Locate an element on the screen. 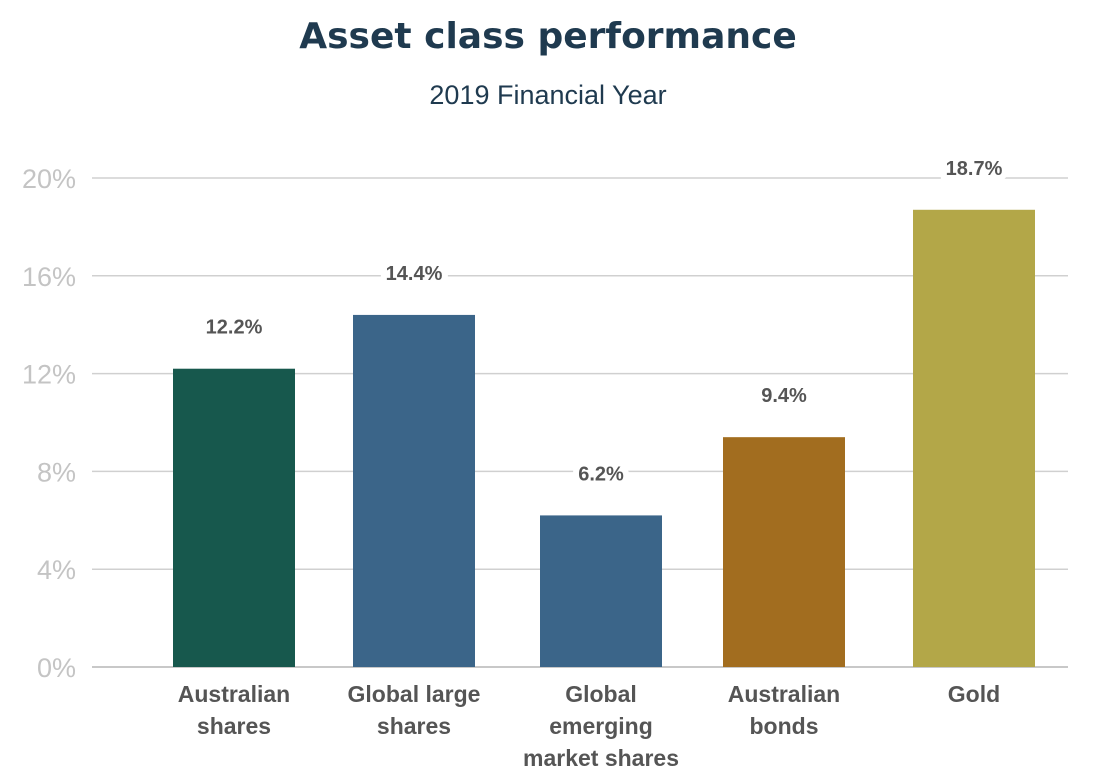 The height and width of the screenshot is (784, 1095). y-tick-label: 12% is located at coordinates (49, 375).